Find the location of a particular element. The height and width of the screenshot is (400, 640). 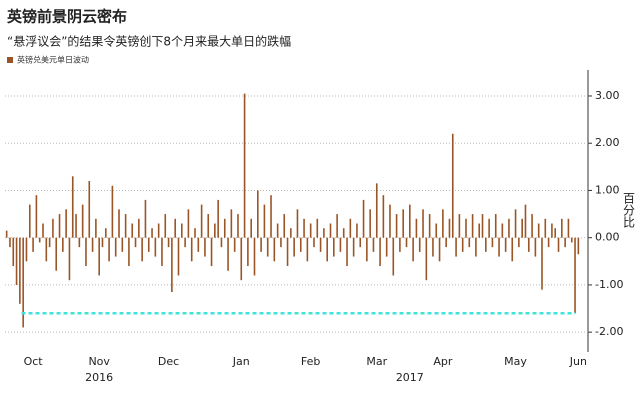

x-tick-label: Nov is located at coordinates (99, 361).